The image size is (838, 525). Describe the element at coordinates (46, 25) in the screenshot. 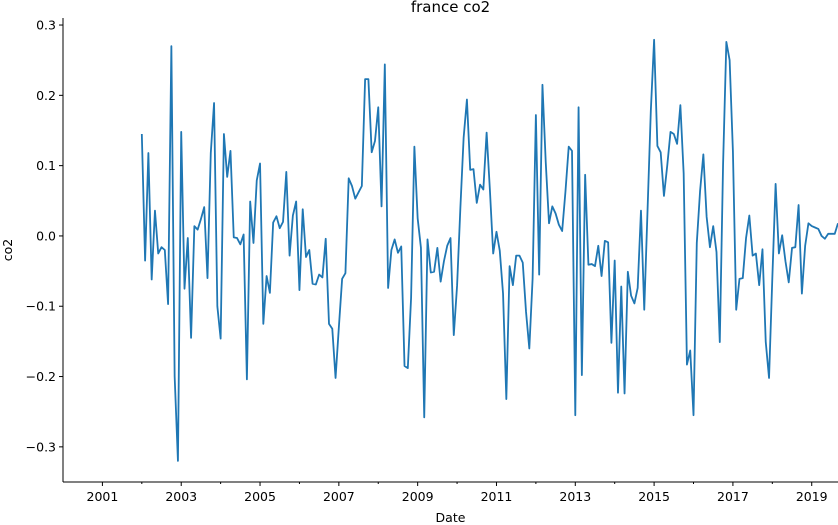

I see `y-tick-label: 0.3` at that location.